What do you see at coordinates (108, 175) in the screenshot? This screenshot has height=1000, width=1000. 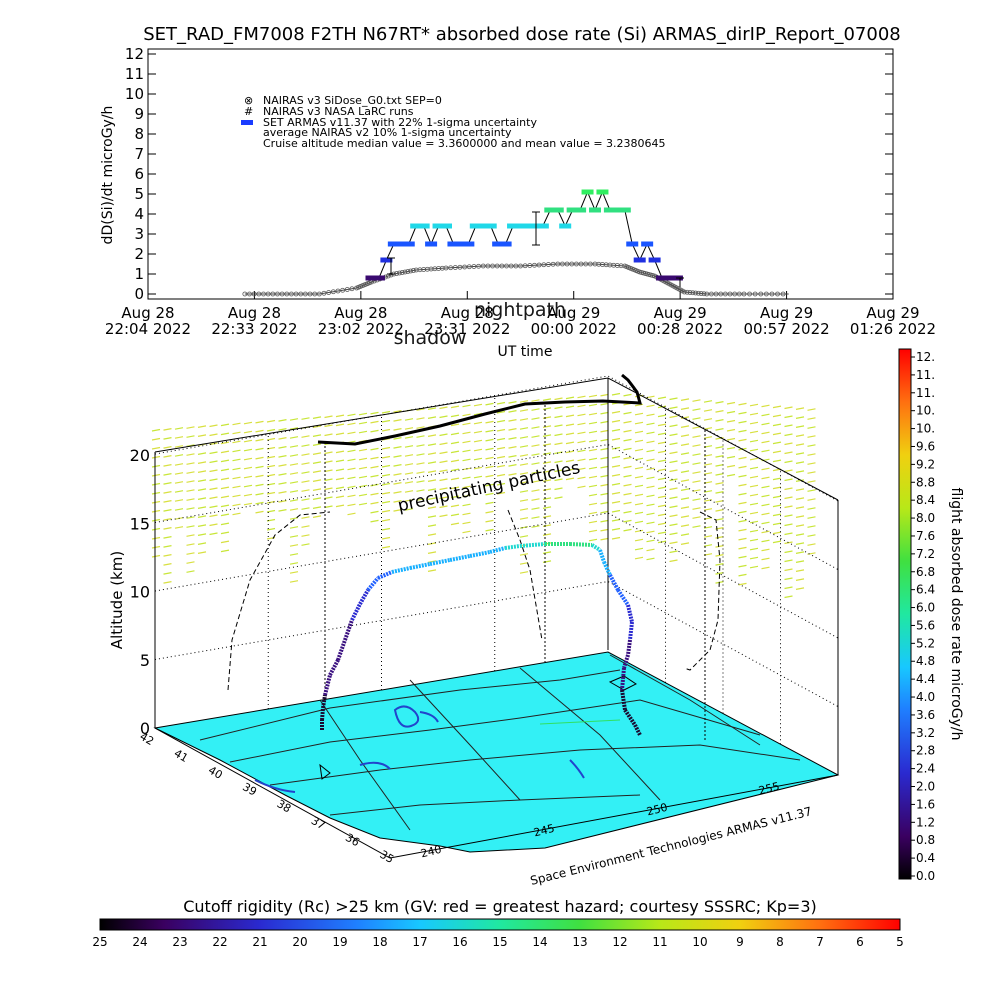 I see `y-axis-label: dD(Si)/dt microGy/h` at bounding box center [108, 175].